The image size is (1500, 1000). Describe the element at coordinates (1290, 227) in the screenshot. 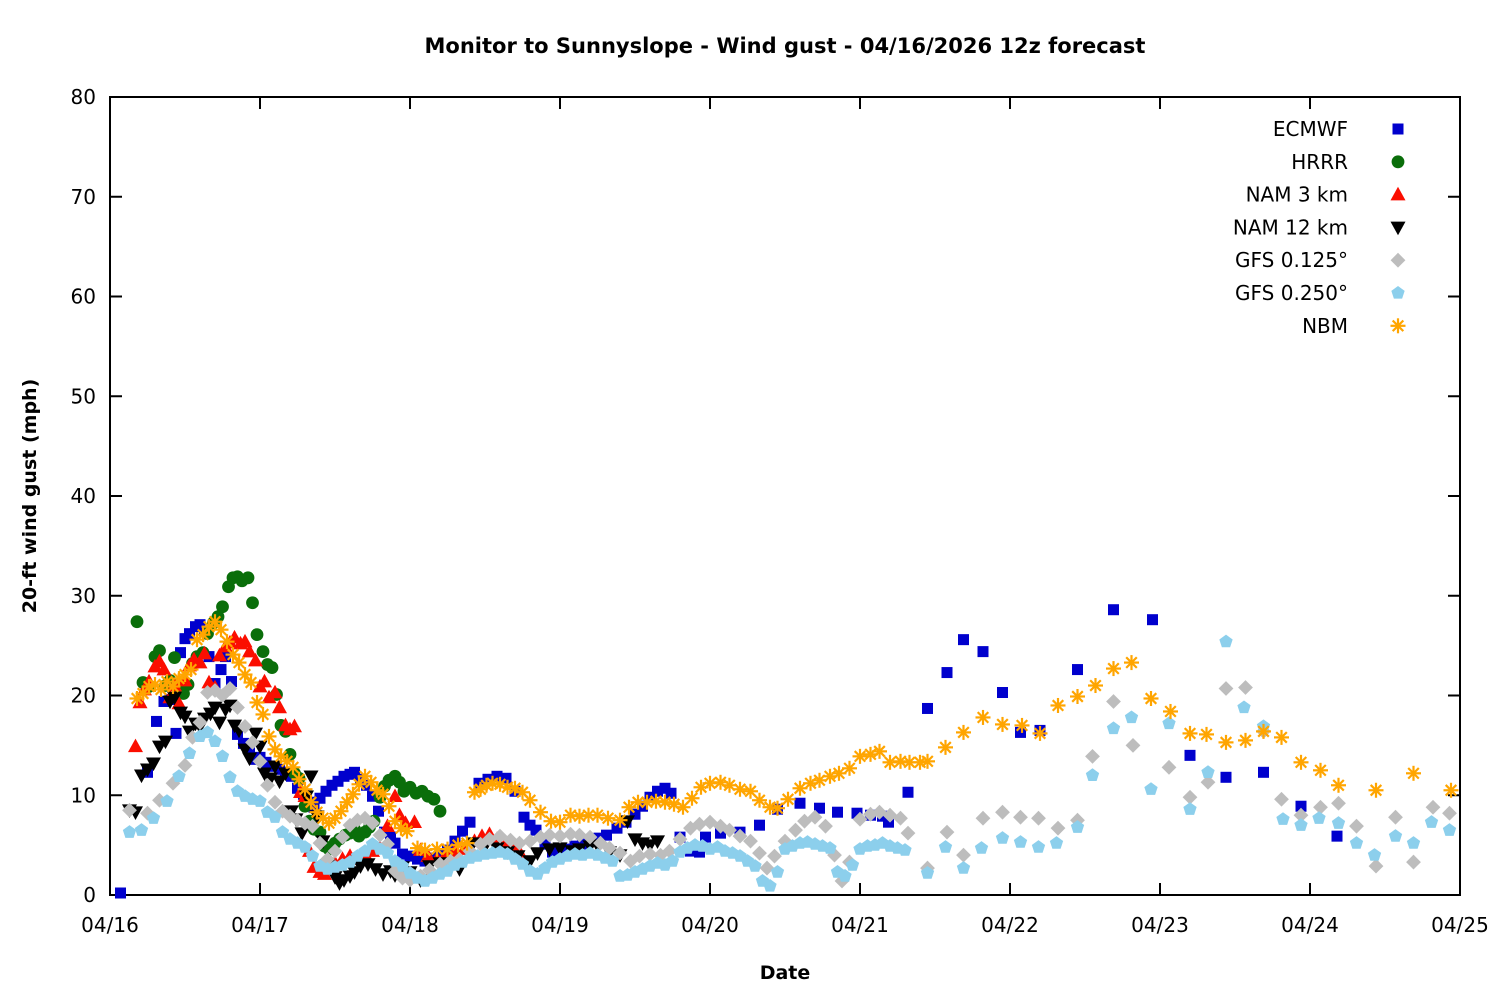

I see `legend-label: NAM 12 km` at that location.